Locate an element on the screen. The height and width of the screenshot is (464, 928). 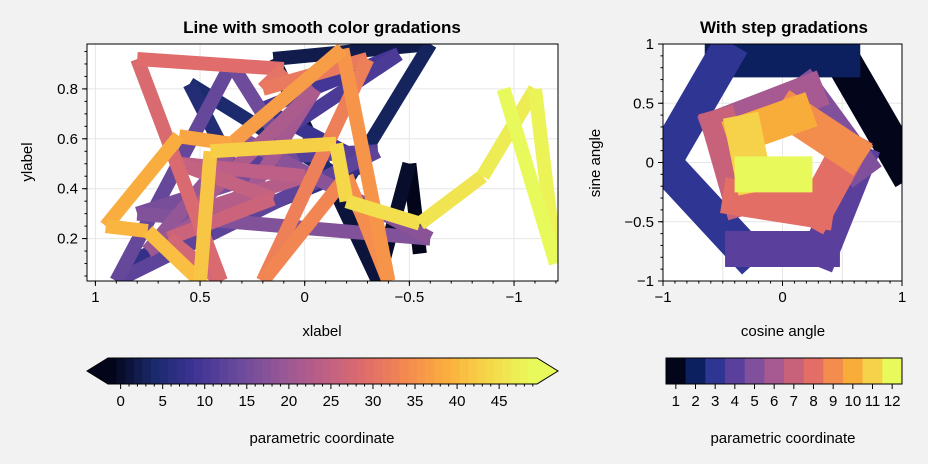
left-xtick-label: 1 is located at coordinates (95, 297).